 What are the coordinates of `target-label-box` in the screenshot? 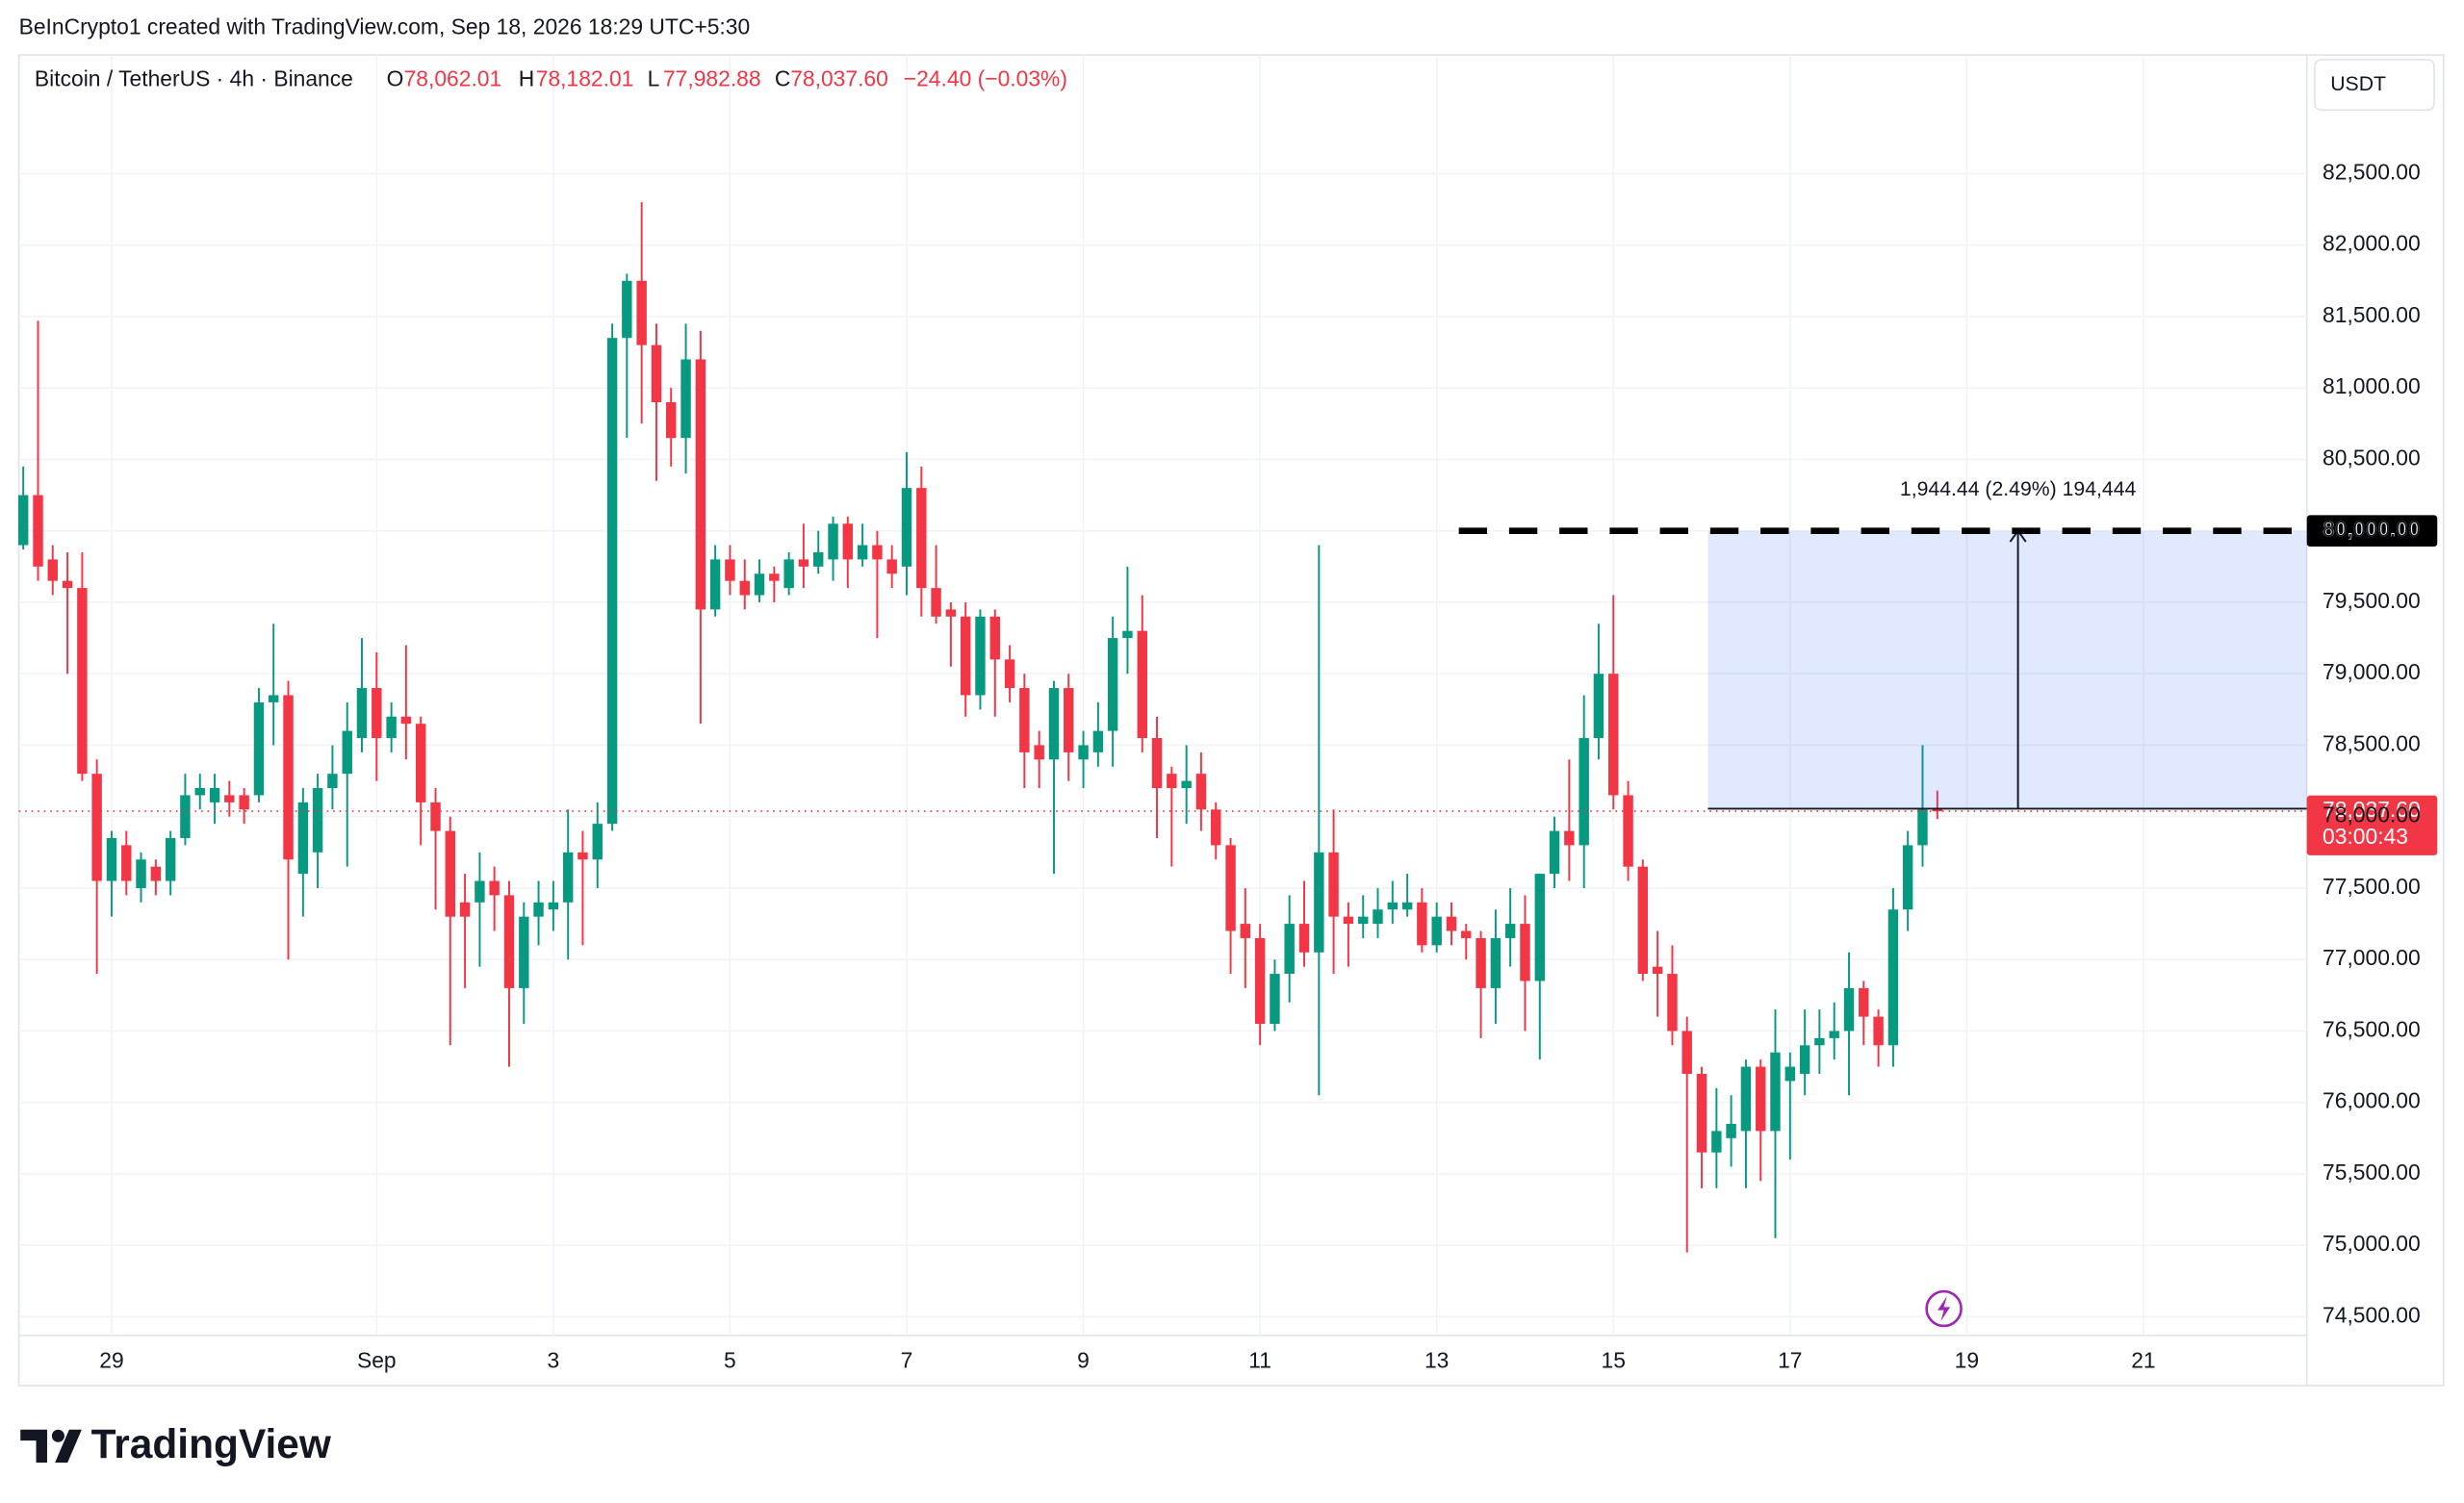 It's located at (2372, 531).